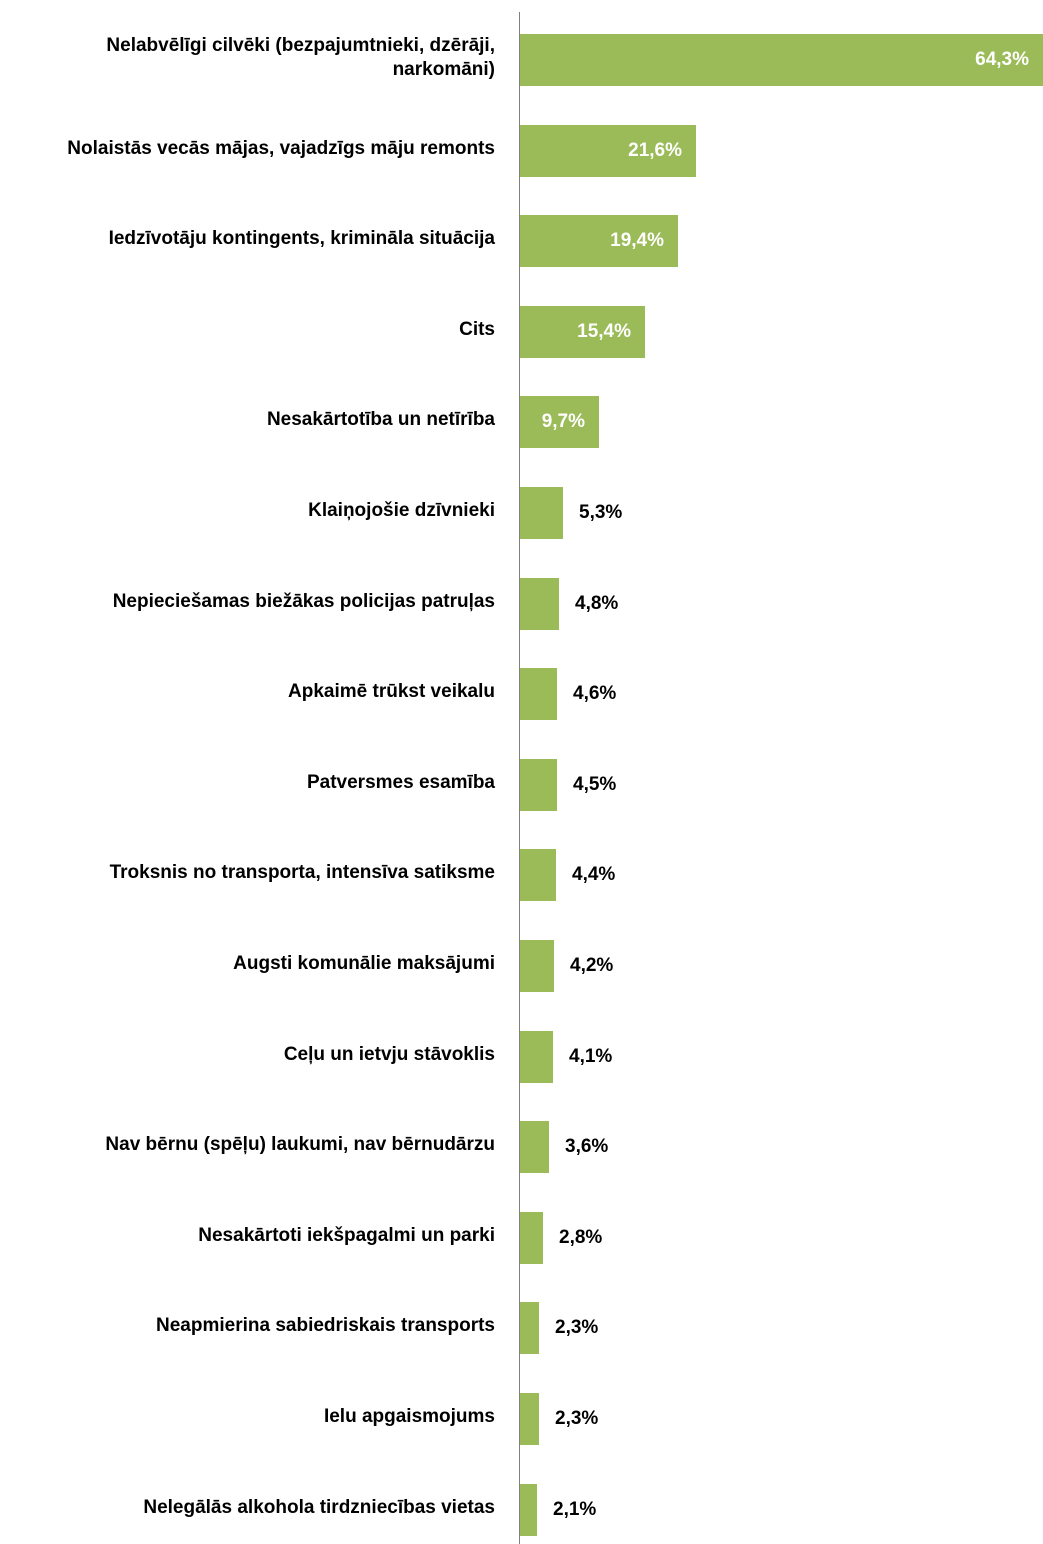  What do you see at coordinates (247, 1055) in the screenshot?
I see `category-label: Ceļu un ietvju stāvoklis` at bounding box center [247, 1055].